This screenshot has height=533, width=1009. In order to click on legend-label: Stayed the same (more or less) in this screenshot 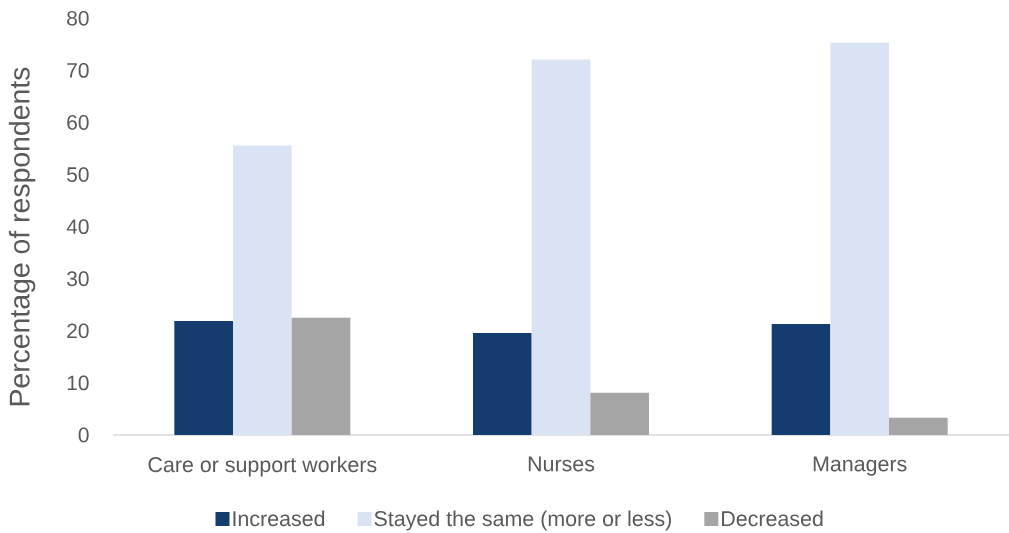, I will do `click(522, 520)`.